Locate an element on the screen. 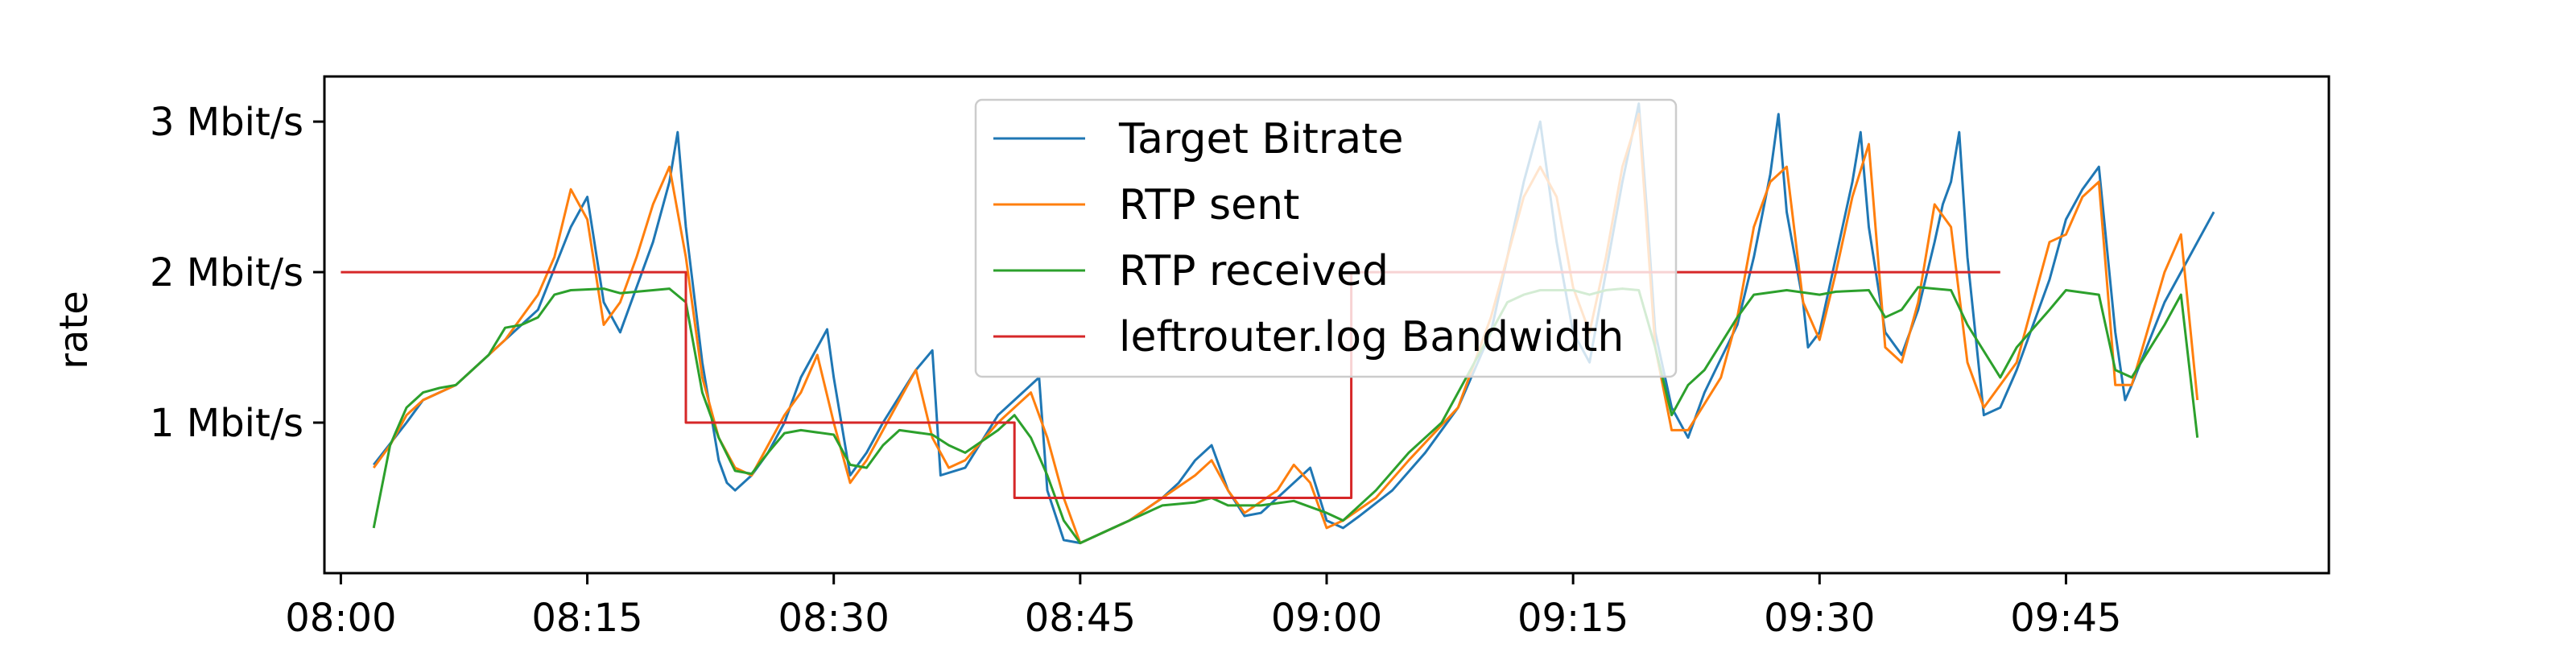 This screenshot has height=648, width=2576. y-tick-label: 1 Mbit/s is located at coordinates (226, 423).